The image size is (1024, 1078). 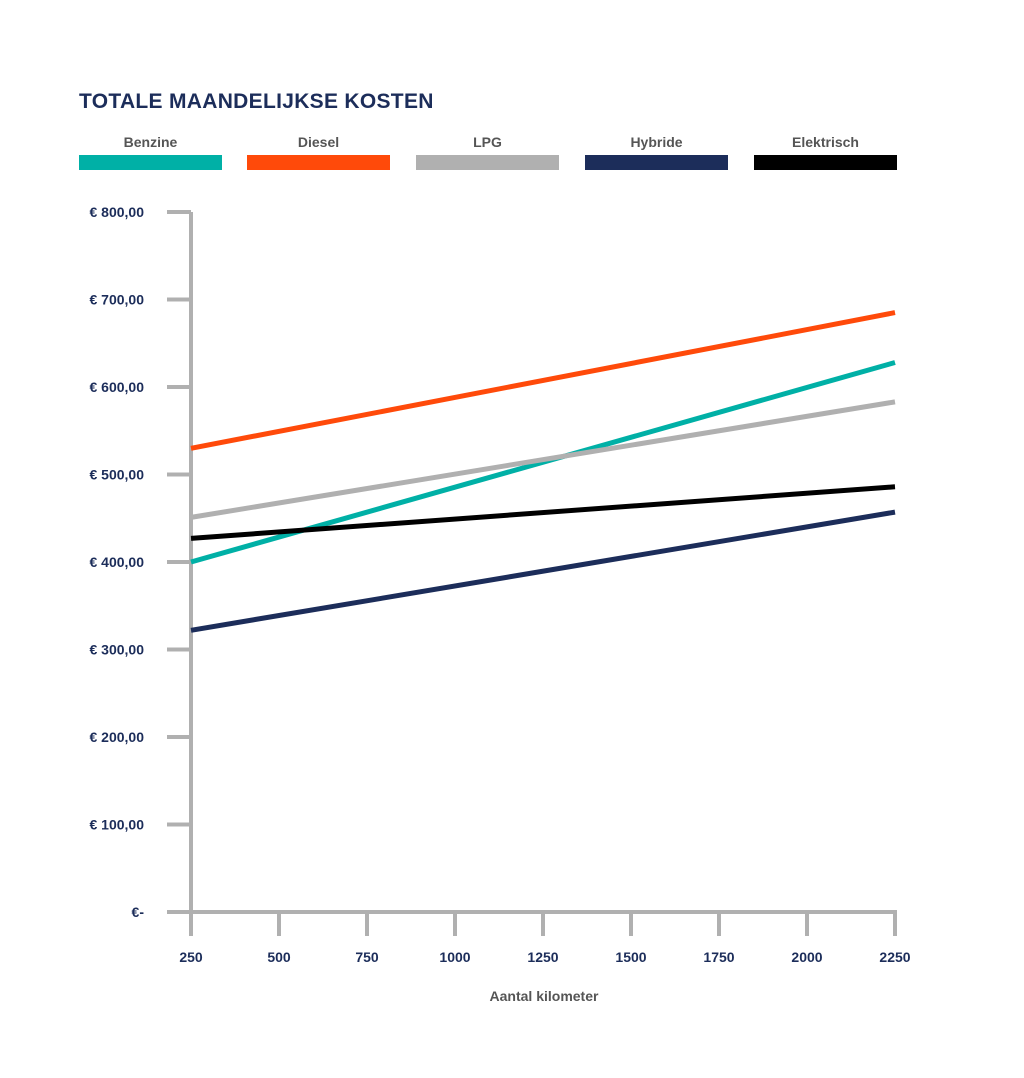 What do you see at coordinates (279, 957) in the screenshot?
I see `x-tick-label: 500` at bounding box center [279, 957].